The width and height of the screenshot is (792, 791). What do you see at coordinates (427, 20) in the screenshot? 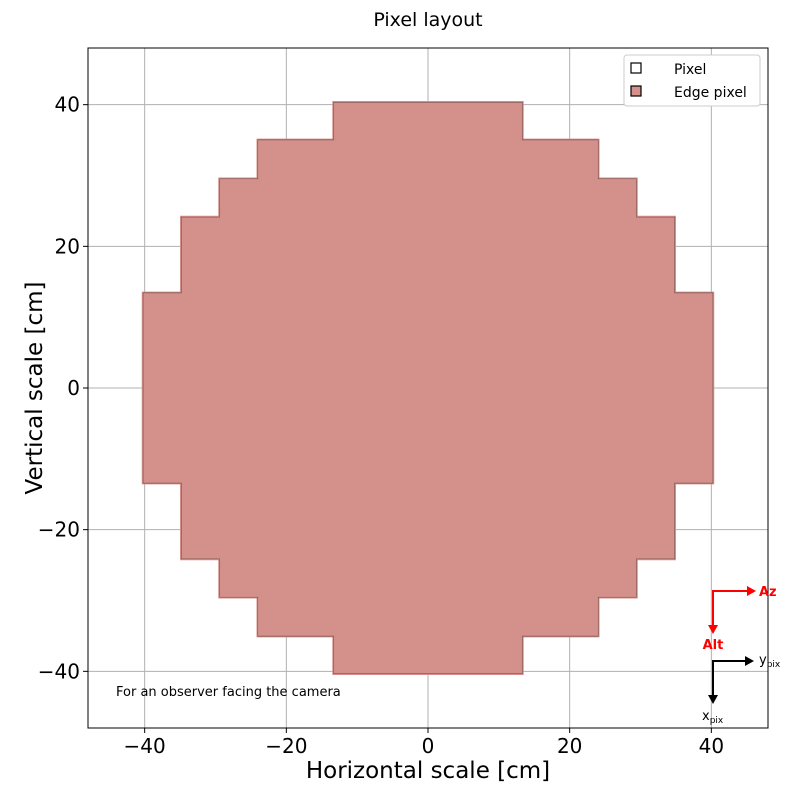
I see `chart-title: Pixel layout` at bounding box center [427, 20].